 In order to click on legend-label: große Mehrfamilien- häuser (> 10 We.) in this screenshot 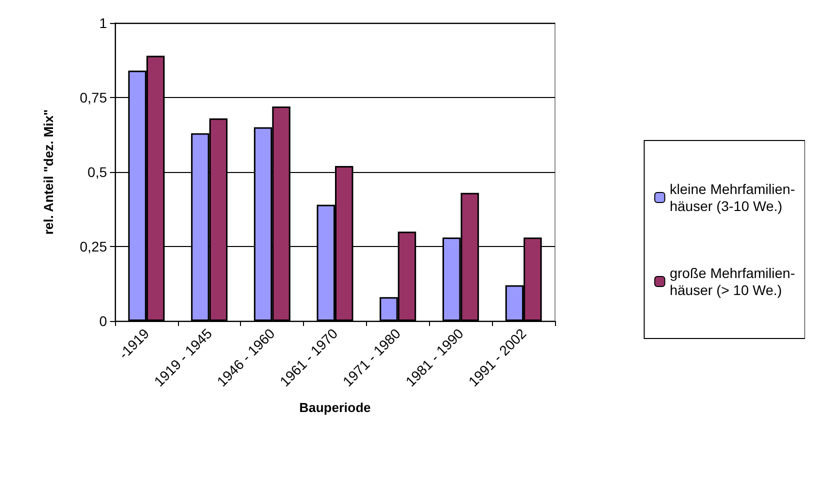, I will do `click(733, 281)`.